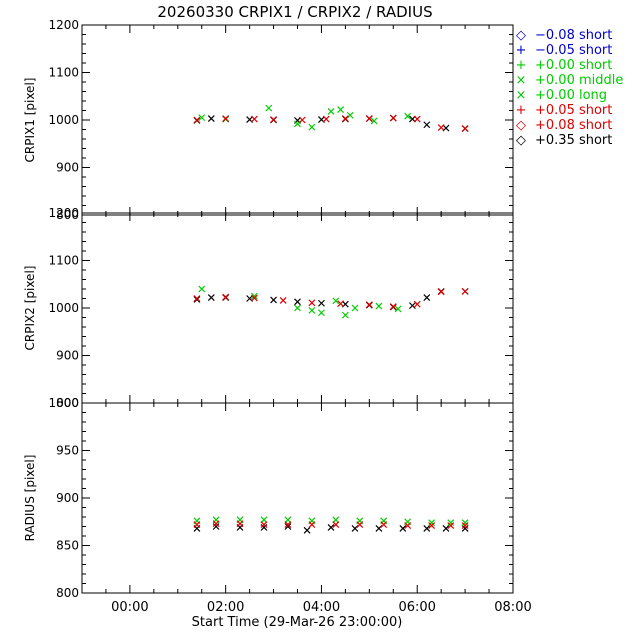 Image resolution: width=640 pixels, height=640 pixels. Describe the element at coordinates (321, 607) in the screenshot. I see `x-tick-label: 04:00` at that location.